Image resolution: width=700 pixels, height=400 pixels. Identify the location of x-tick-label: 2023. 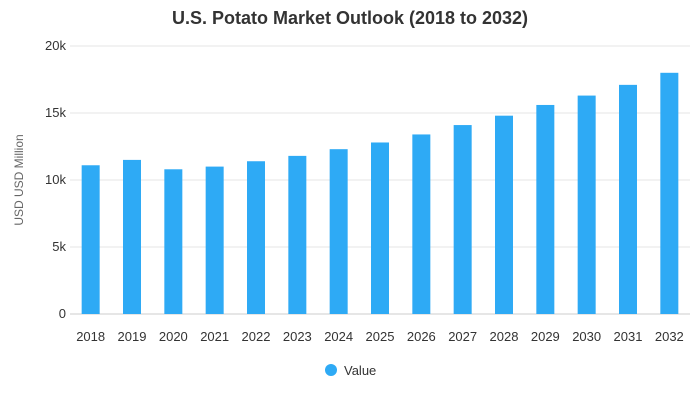
(297, 336).